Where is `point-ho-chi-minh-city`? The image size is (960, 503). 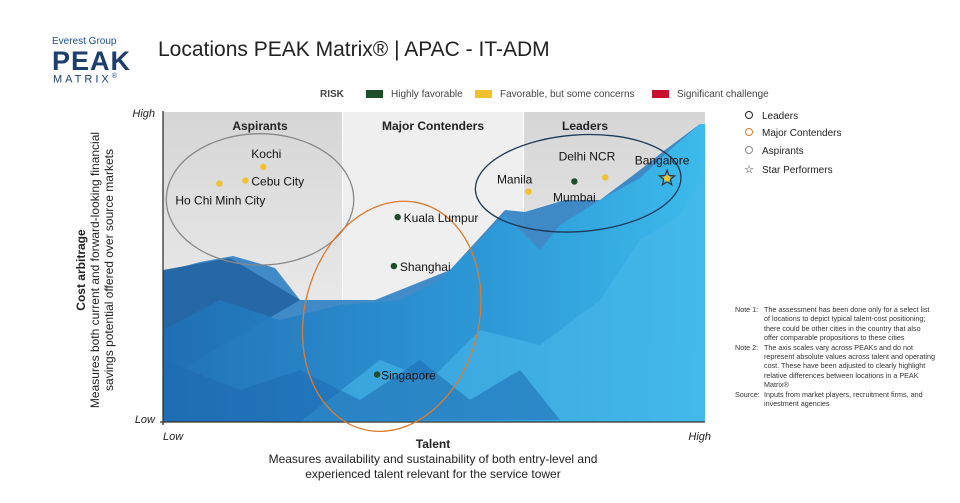
point-ho-chi-minh-city is located at coordinates (219, 183).